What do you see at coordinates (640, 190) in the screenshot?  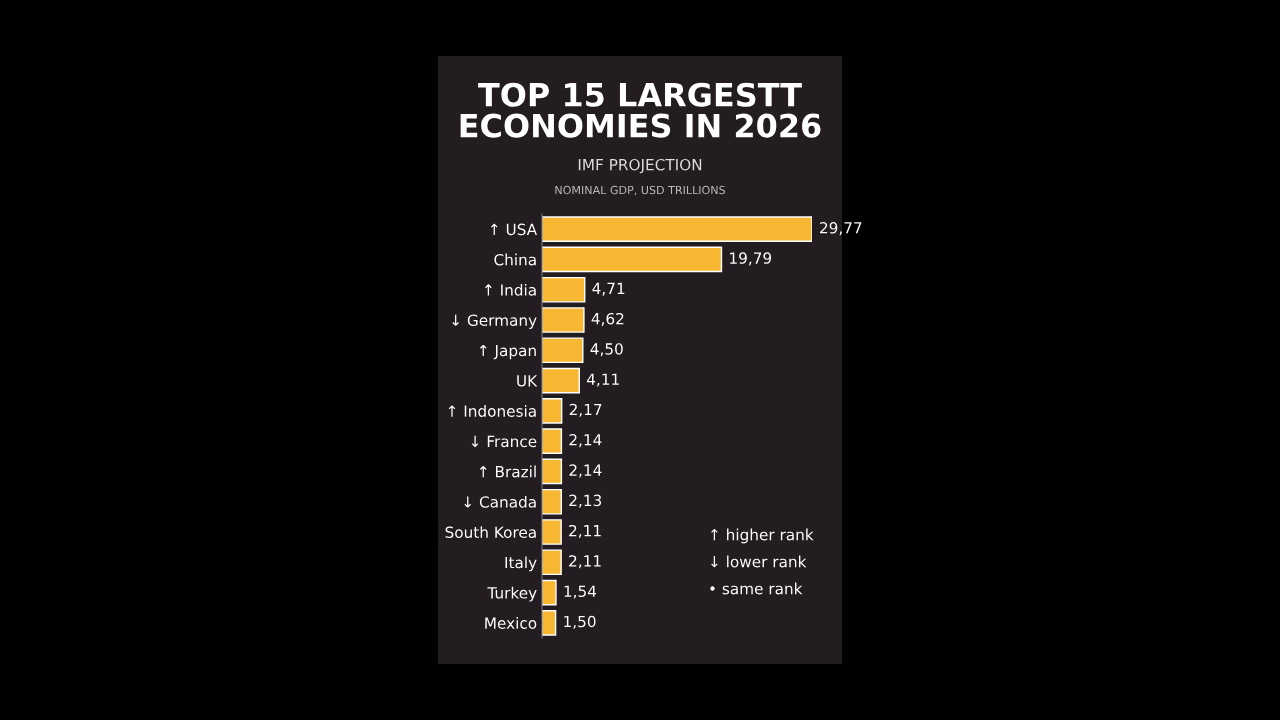 I see `x-axis-title: NOMINAL GDP, USD TRILLIONS` at bounding box center [640, 190].